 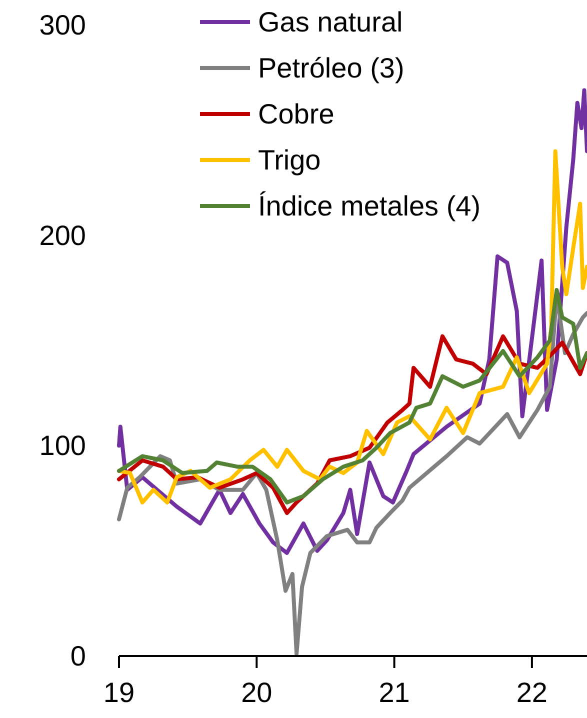 What do you see at coordinates (62, 25) in the screenshot?
I see `y-tick-label: 300` at bounding box center [62, 25].